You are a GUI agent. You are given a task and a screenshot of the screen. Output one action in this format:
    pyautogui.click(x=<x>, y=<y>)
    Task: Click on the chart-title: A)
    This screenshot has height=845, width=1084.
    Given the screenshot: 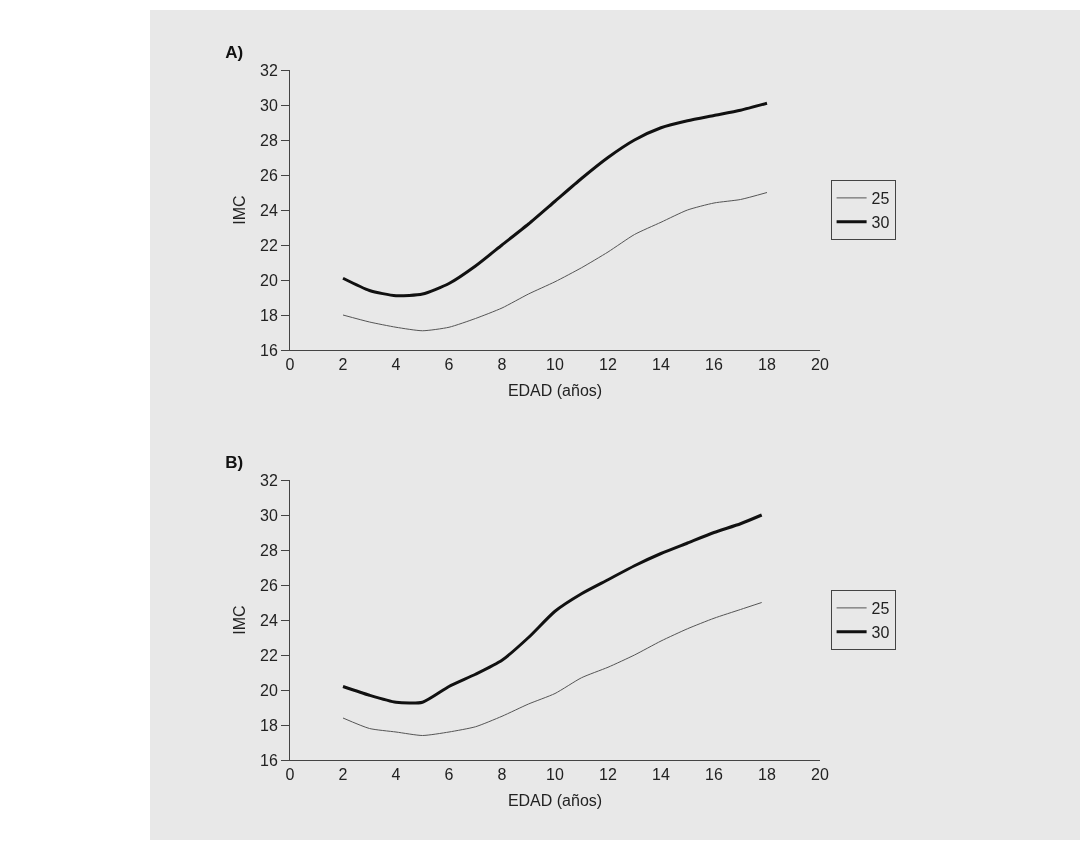 What is the action you would take?
    pyautogui.click(x=234, y=52)
    